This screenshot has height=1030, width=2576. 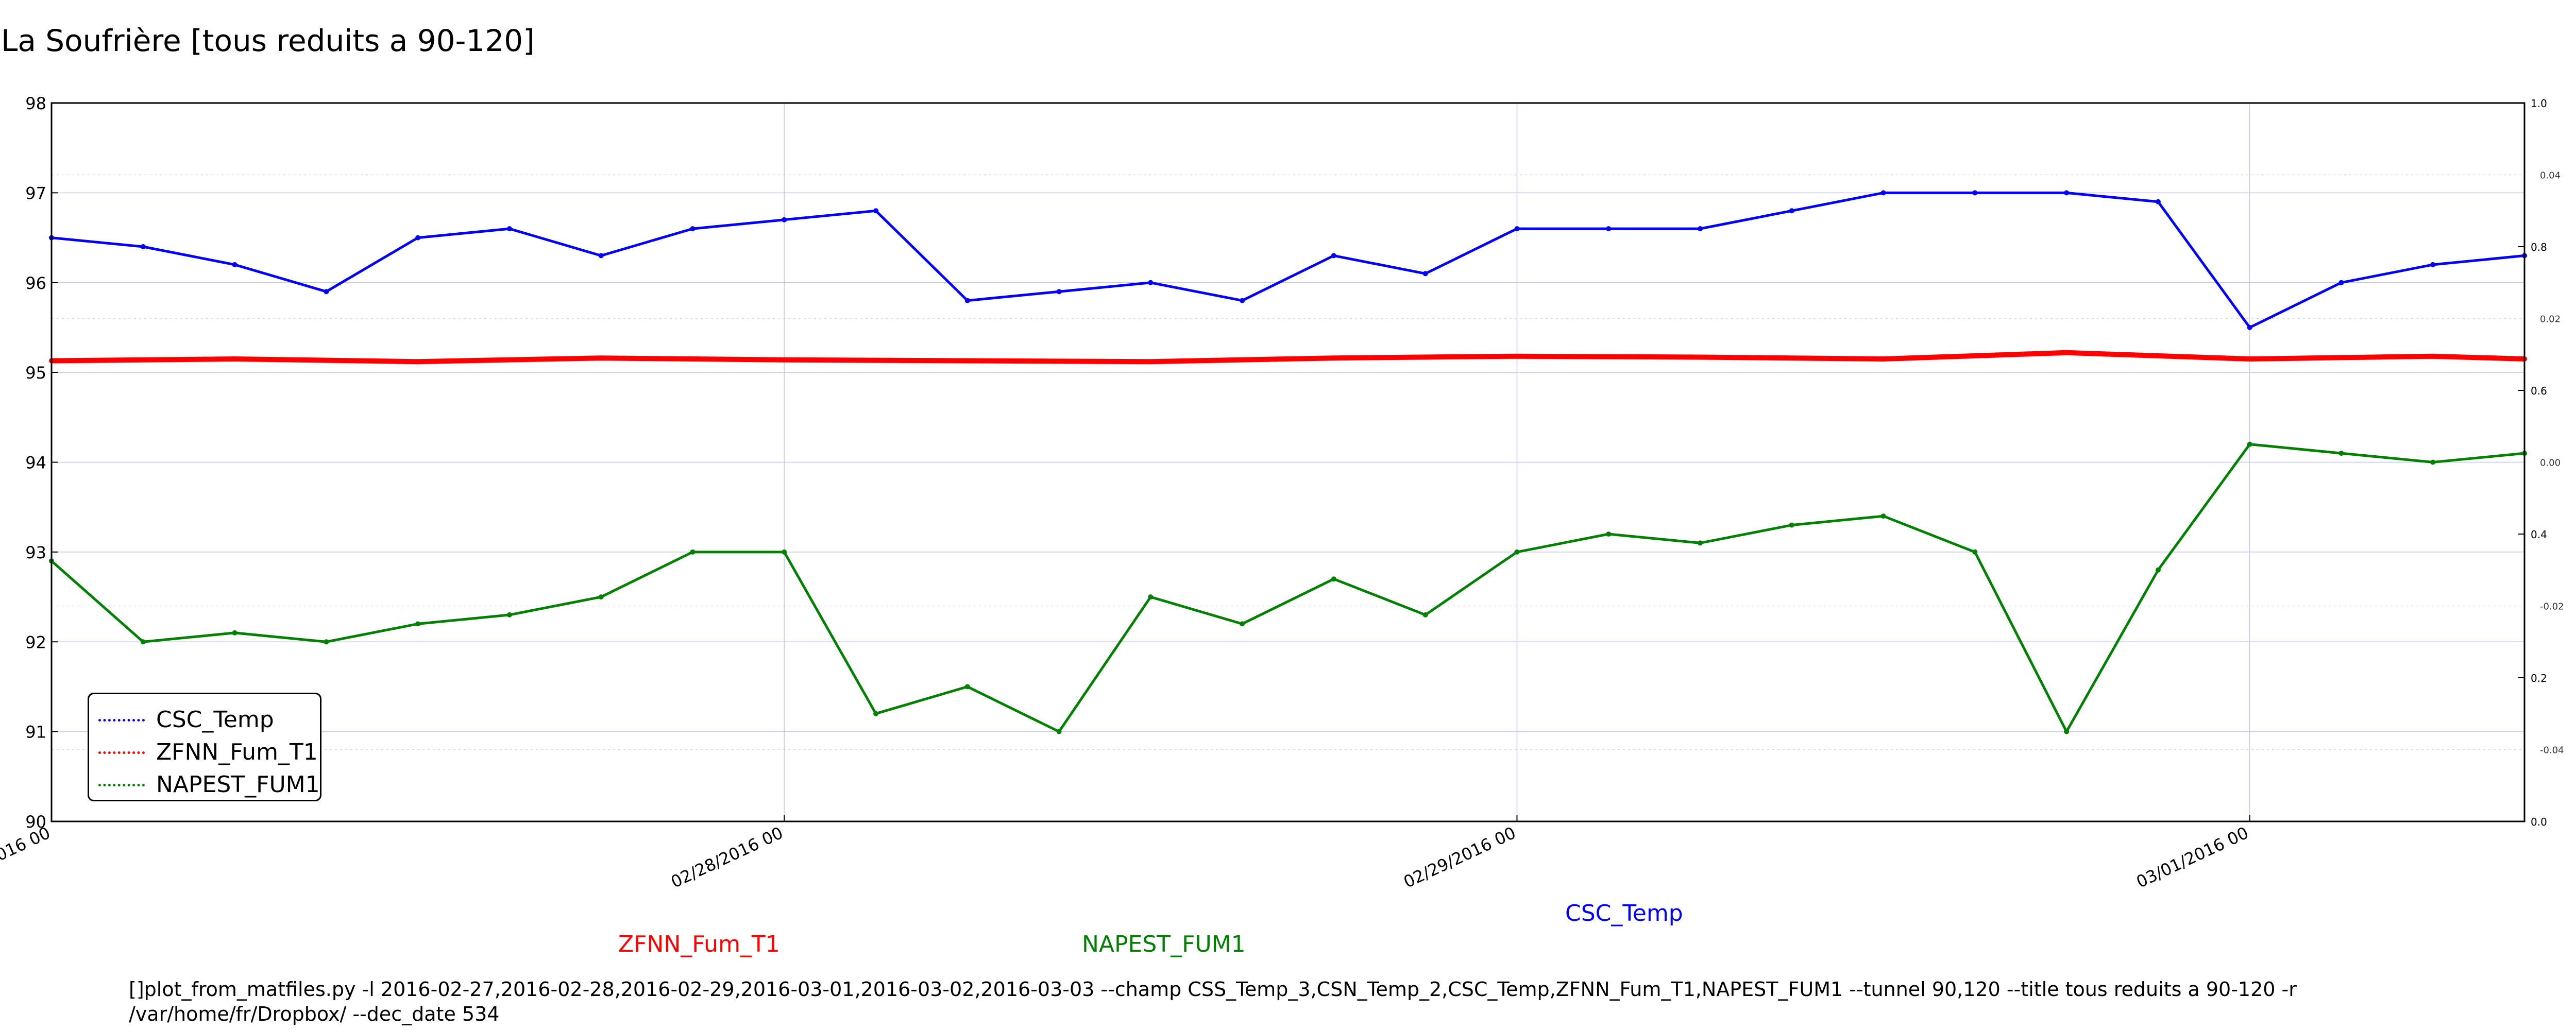 I want to click on x-tick-label: 02/28/2016 00, so click(x=727, y=858).